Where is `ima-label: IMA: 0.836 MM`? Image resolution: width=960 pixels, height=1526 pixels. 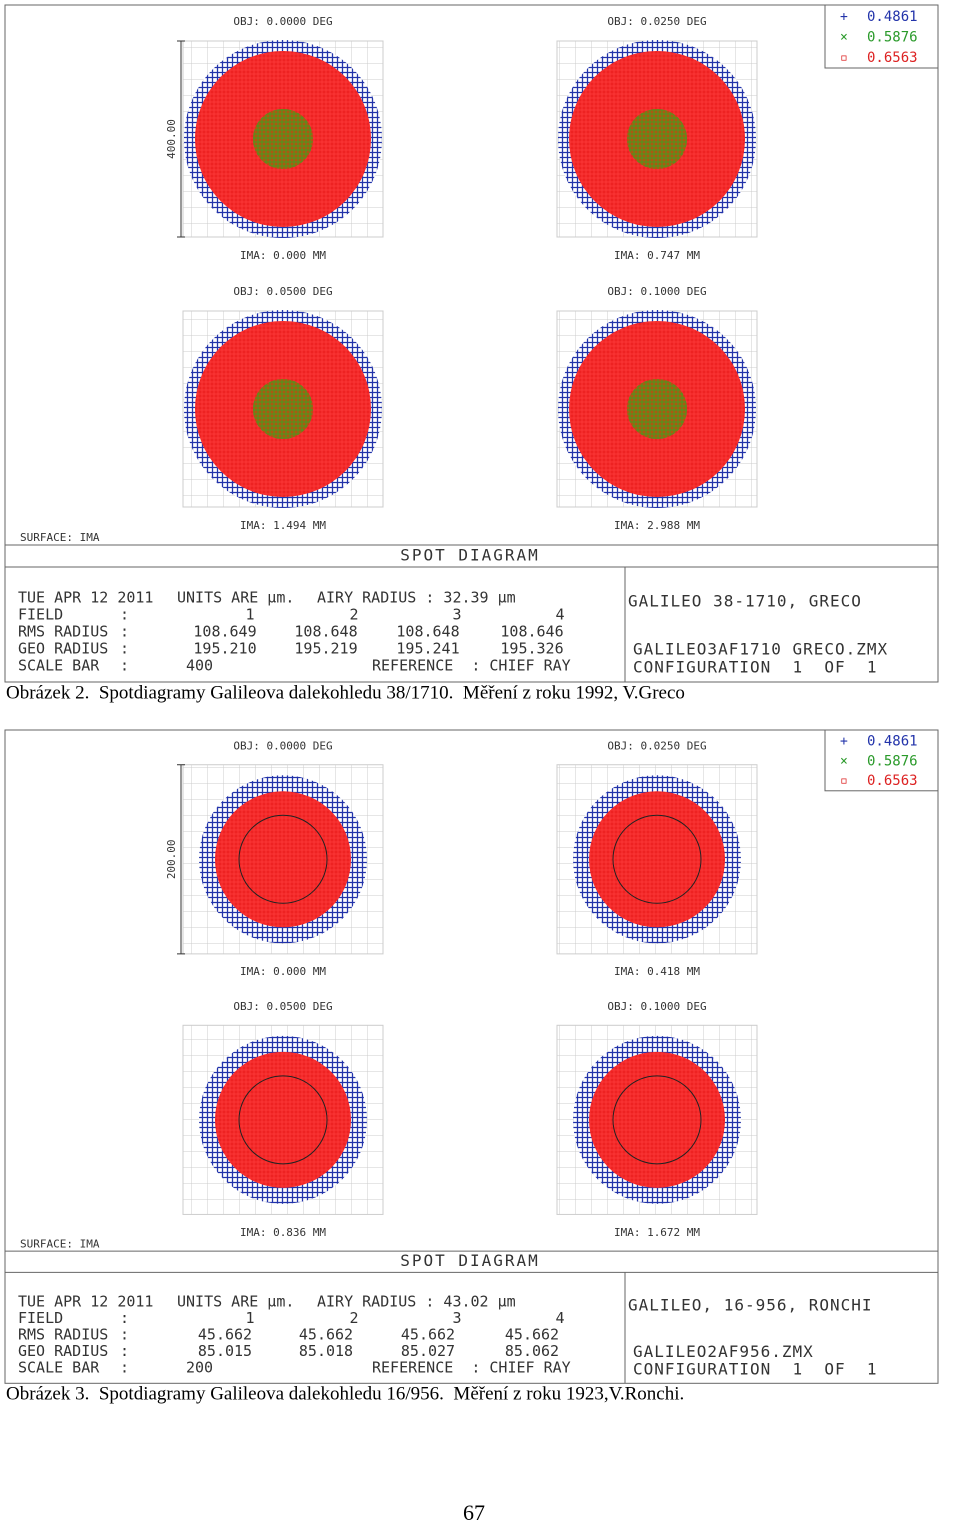 ima-label: IMA: 0.836 MM is located at coordinates (283, 1232).